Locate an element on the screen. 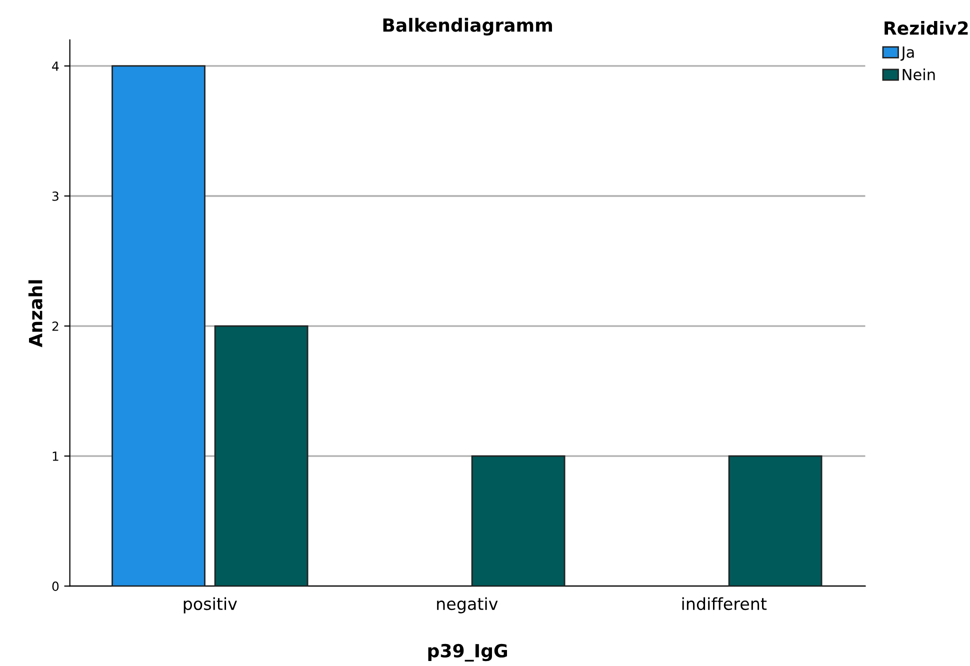 The height and width of the screenshot is (666, 970). y-tick-label: 4 is located at coordinates (55, 66).